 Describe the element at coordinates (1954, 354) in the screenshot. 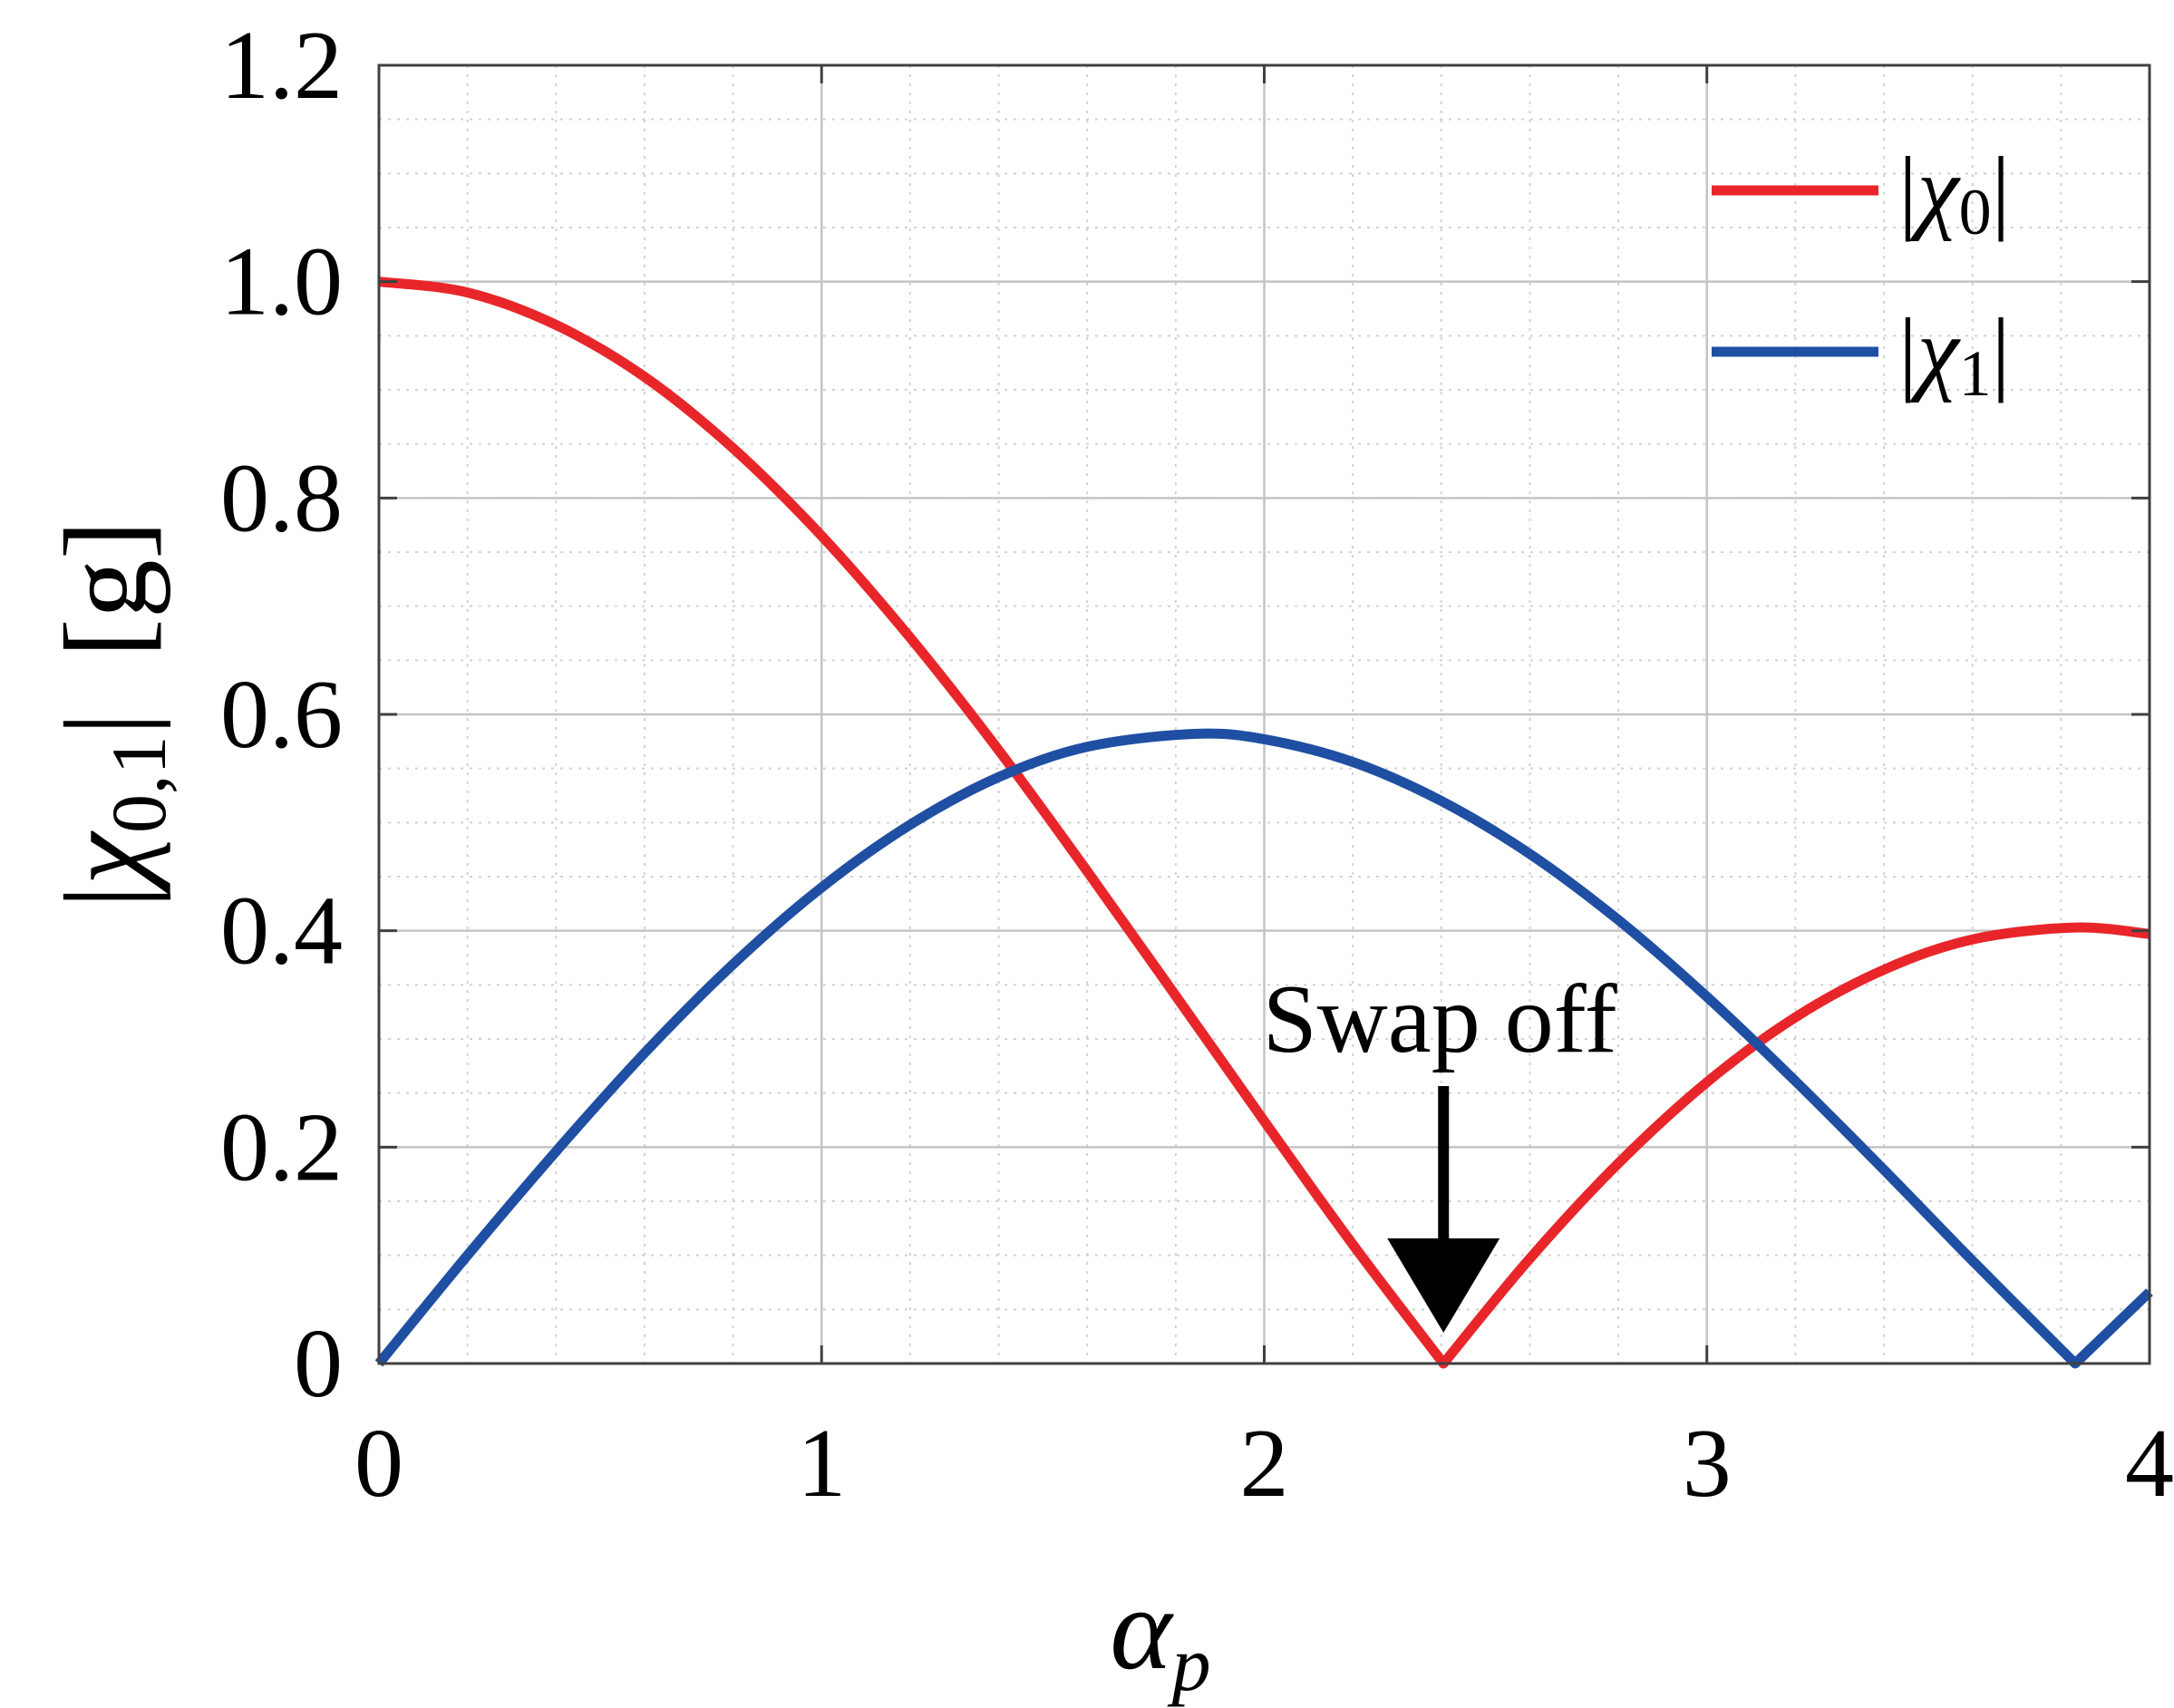

I see `legend-label-chi1: |χ1|` at that location.